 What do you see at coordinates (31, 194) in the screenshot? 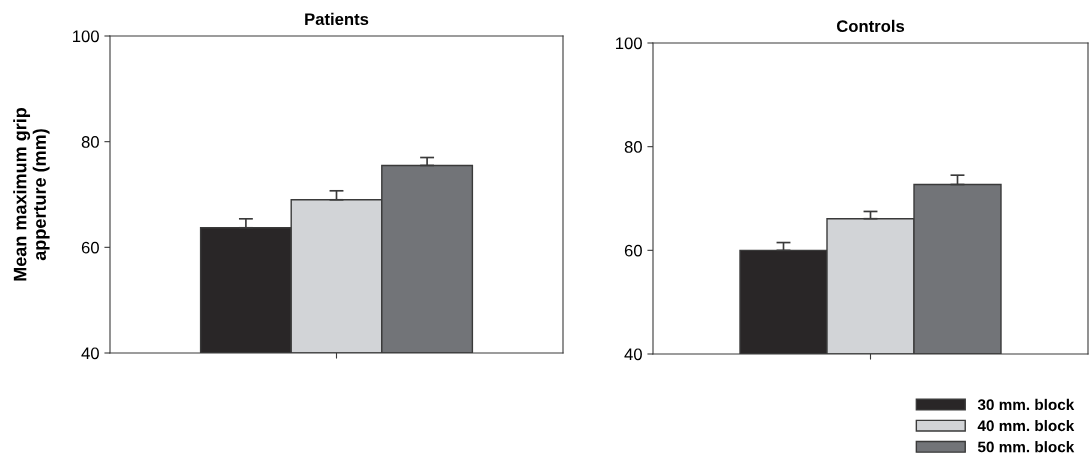
I see `y-axis-title: Mean maximum grip apperture (mm)` at bounding box center [31, 194].